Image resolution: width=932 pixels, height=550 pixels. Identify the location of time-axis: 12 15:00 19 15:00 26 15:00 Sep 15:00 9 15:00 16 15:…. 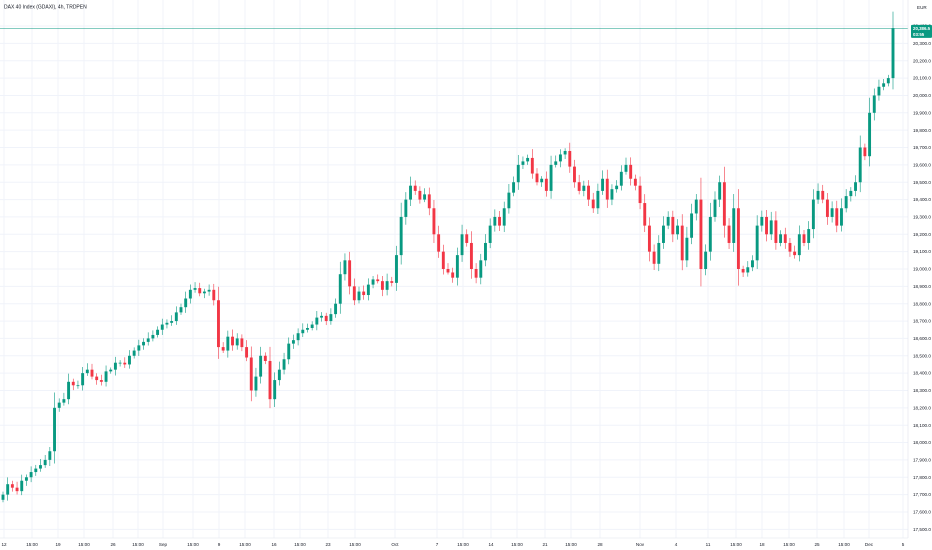
(452, 544).